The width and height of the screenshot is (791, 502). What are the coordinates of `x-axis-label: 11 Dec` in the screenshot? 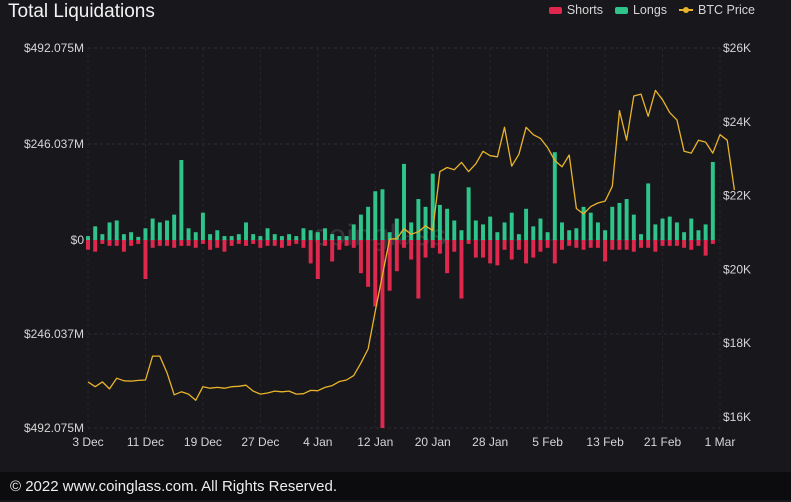 It's located at (145, 442).